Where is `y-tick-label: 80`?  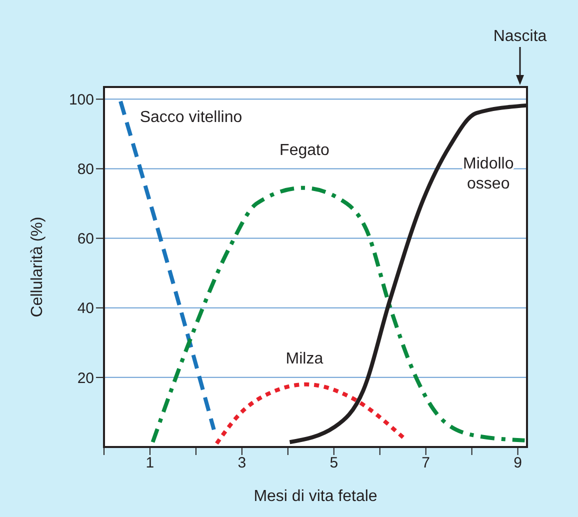 y-tick-label: 80 is located at coordinates (85, 169).